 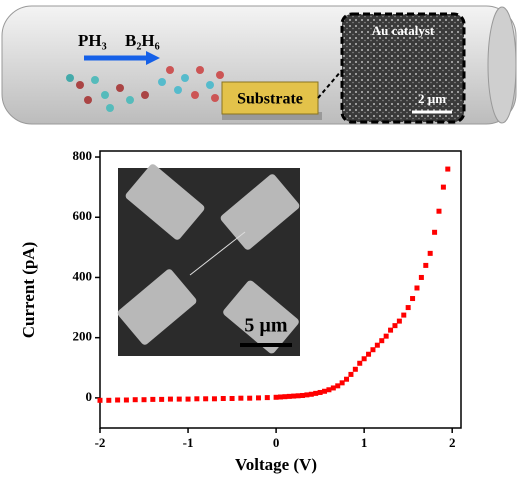 I want to click on sem-inset: 5 µm, so click(x=208, y=260).